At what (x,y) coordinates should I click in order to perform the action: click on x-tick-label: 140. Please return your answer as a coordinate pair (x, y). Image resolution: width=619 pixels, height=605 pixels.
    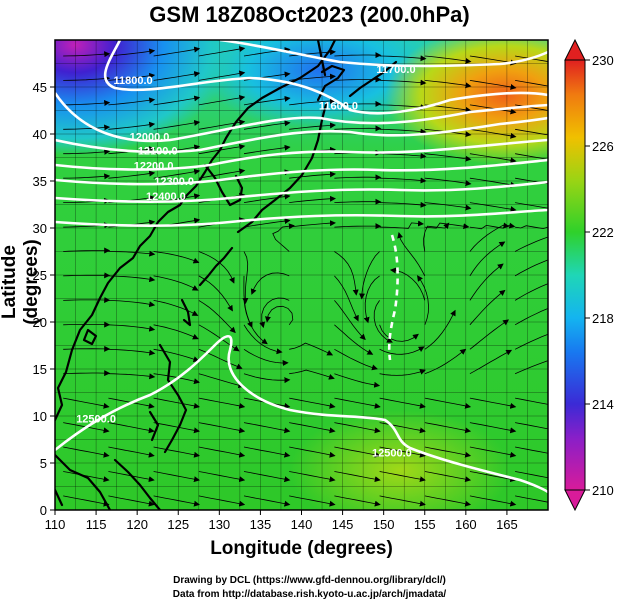
    Looking at the image, I should click on (302, 524).